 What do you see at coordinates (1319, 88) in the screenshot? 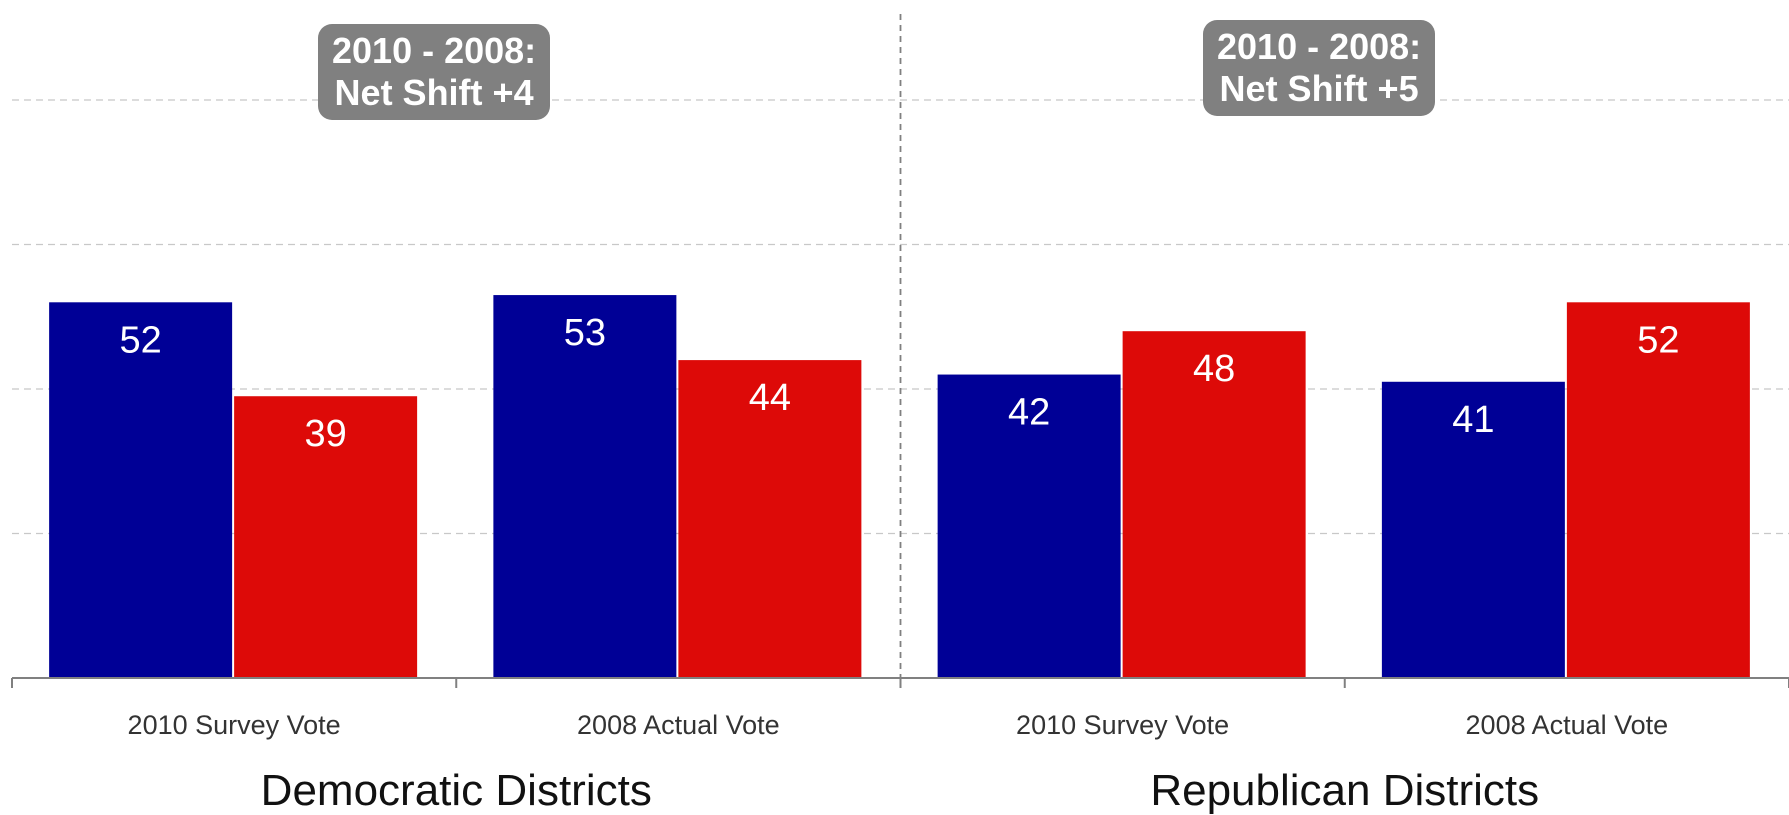
I see `annotation-line2: Net Shift +5` at bounding box center [1319, 88].